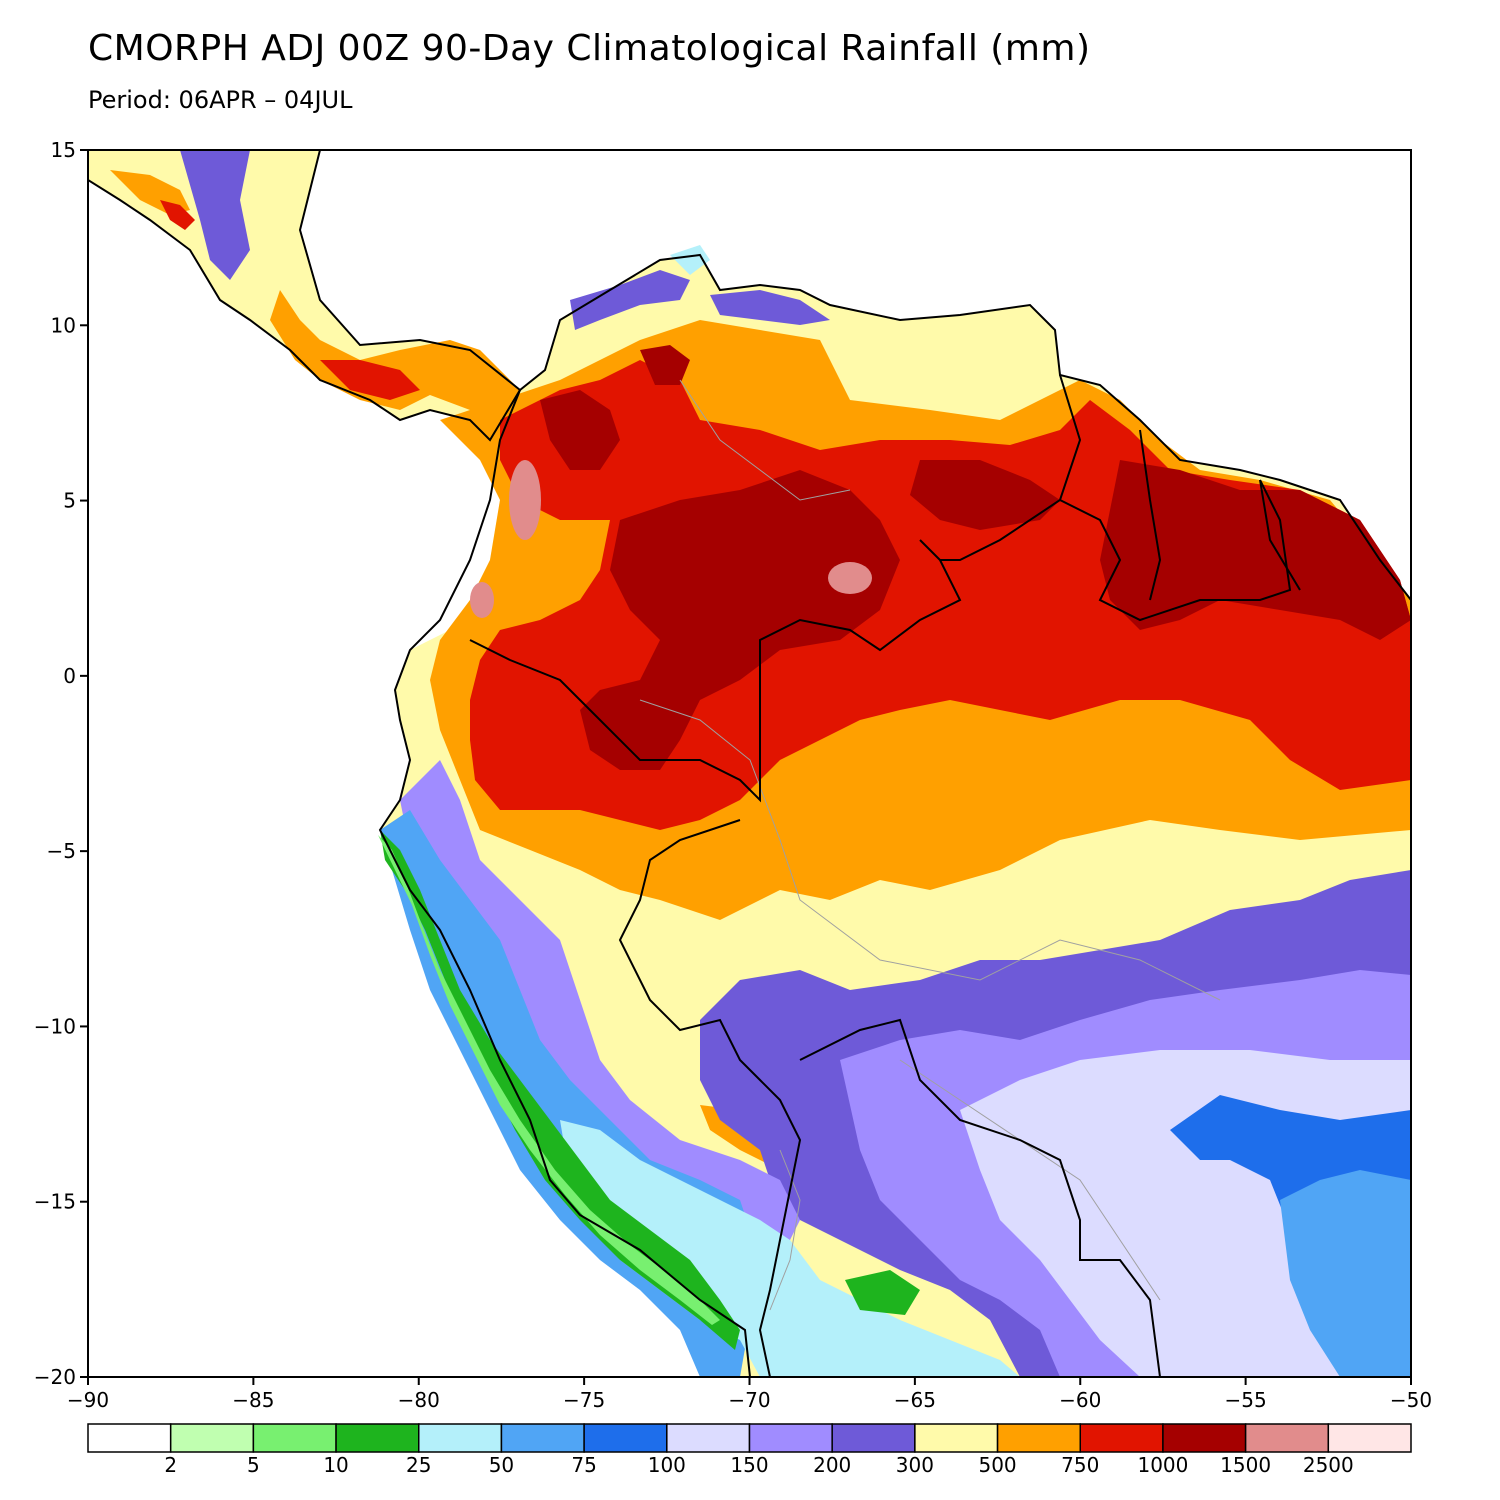 The height and width of the screenshot is (1500, 1500). What do you see at coordinates (55, 1377) in the screenshot?
I see `y-tick-label: −20` at bounding box center [55, 1377].